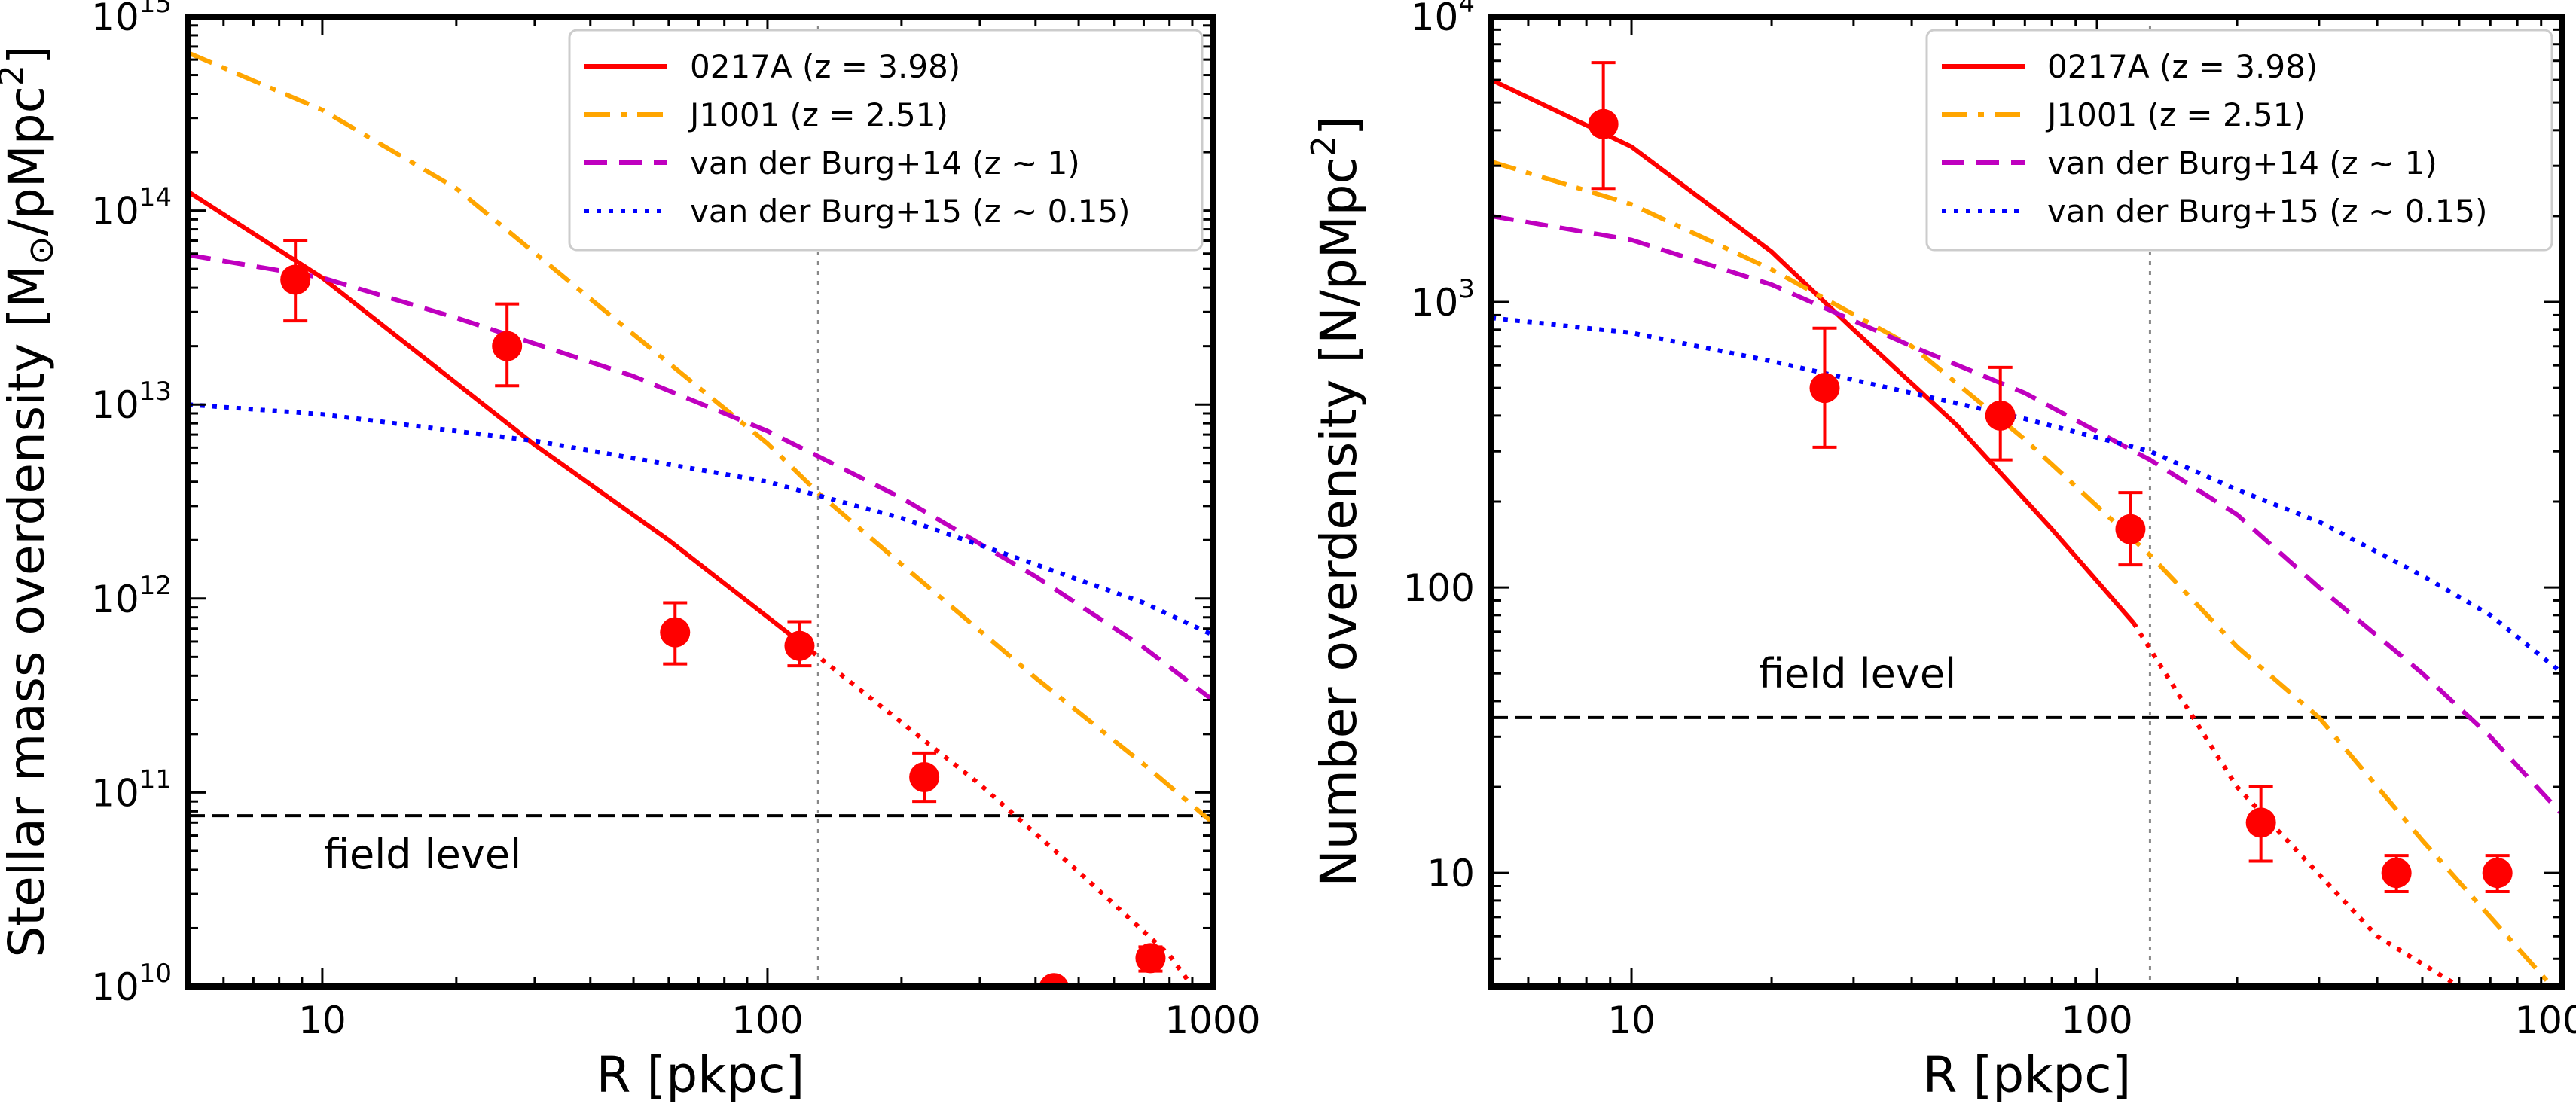 The height and width of the screenshot is (1107, 2576). What do you see at coordinates (1439, 588) in the screenshot?
I see `y-tick-label: 100` at bounding box center [1439, 588].